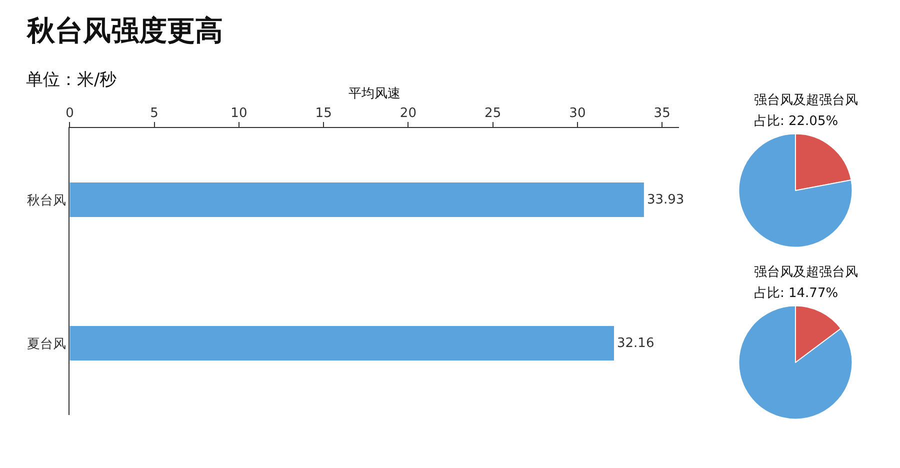 The width and height of the screenshot is (900, 468). I want to click on chart-subtitle: 单位：米/秒, so click(71, 80).